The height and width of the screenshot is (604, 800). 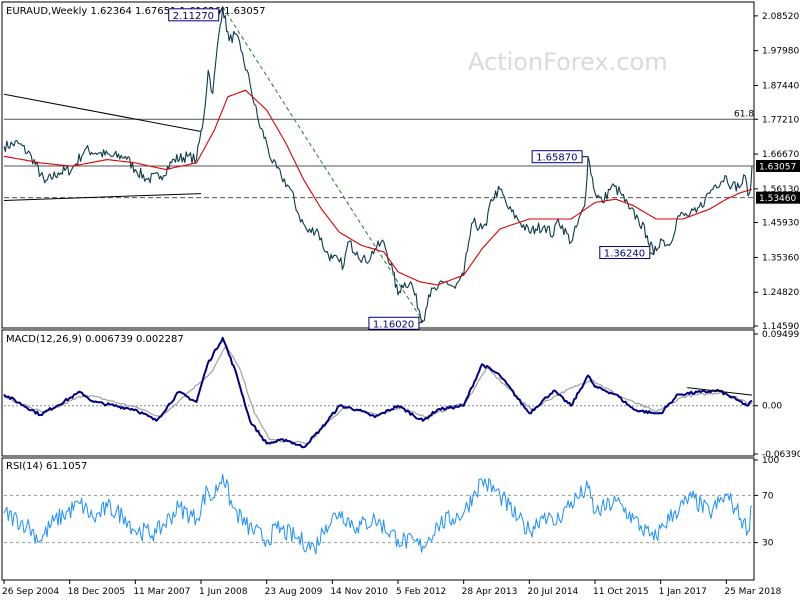 What do you see at coordinates (97, 592) in the screenshot?
I see `x-tick-label: 18 Dec 2005` at bounding box center [97, 592].